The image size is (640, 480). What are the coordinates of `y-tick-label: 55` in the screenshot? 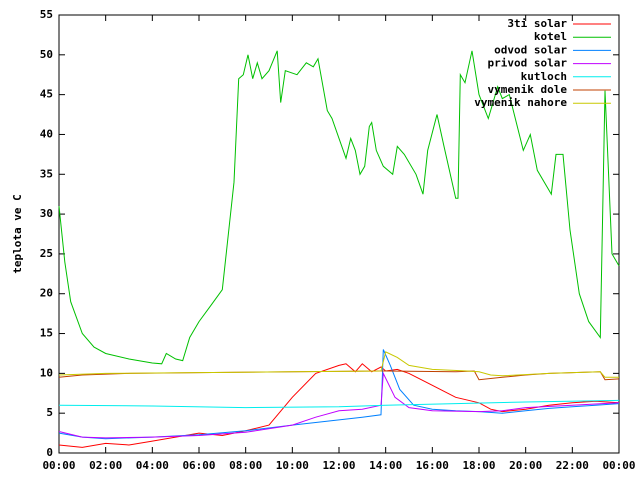 It's located at (46, 14).